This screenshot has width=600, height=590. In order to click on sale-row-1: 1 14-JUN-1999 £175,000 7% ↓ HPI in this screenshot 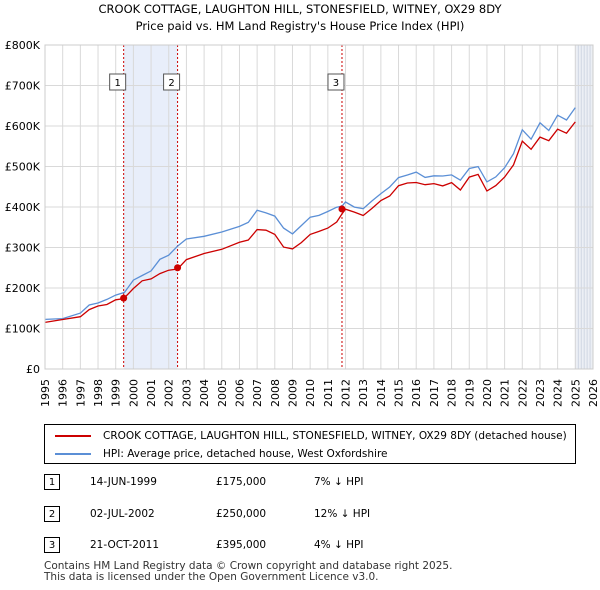, I will do `click(209, 483)`.